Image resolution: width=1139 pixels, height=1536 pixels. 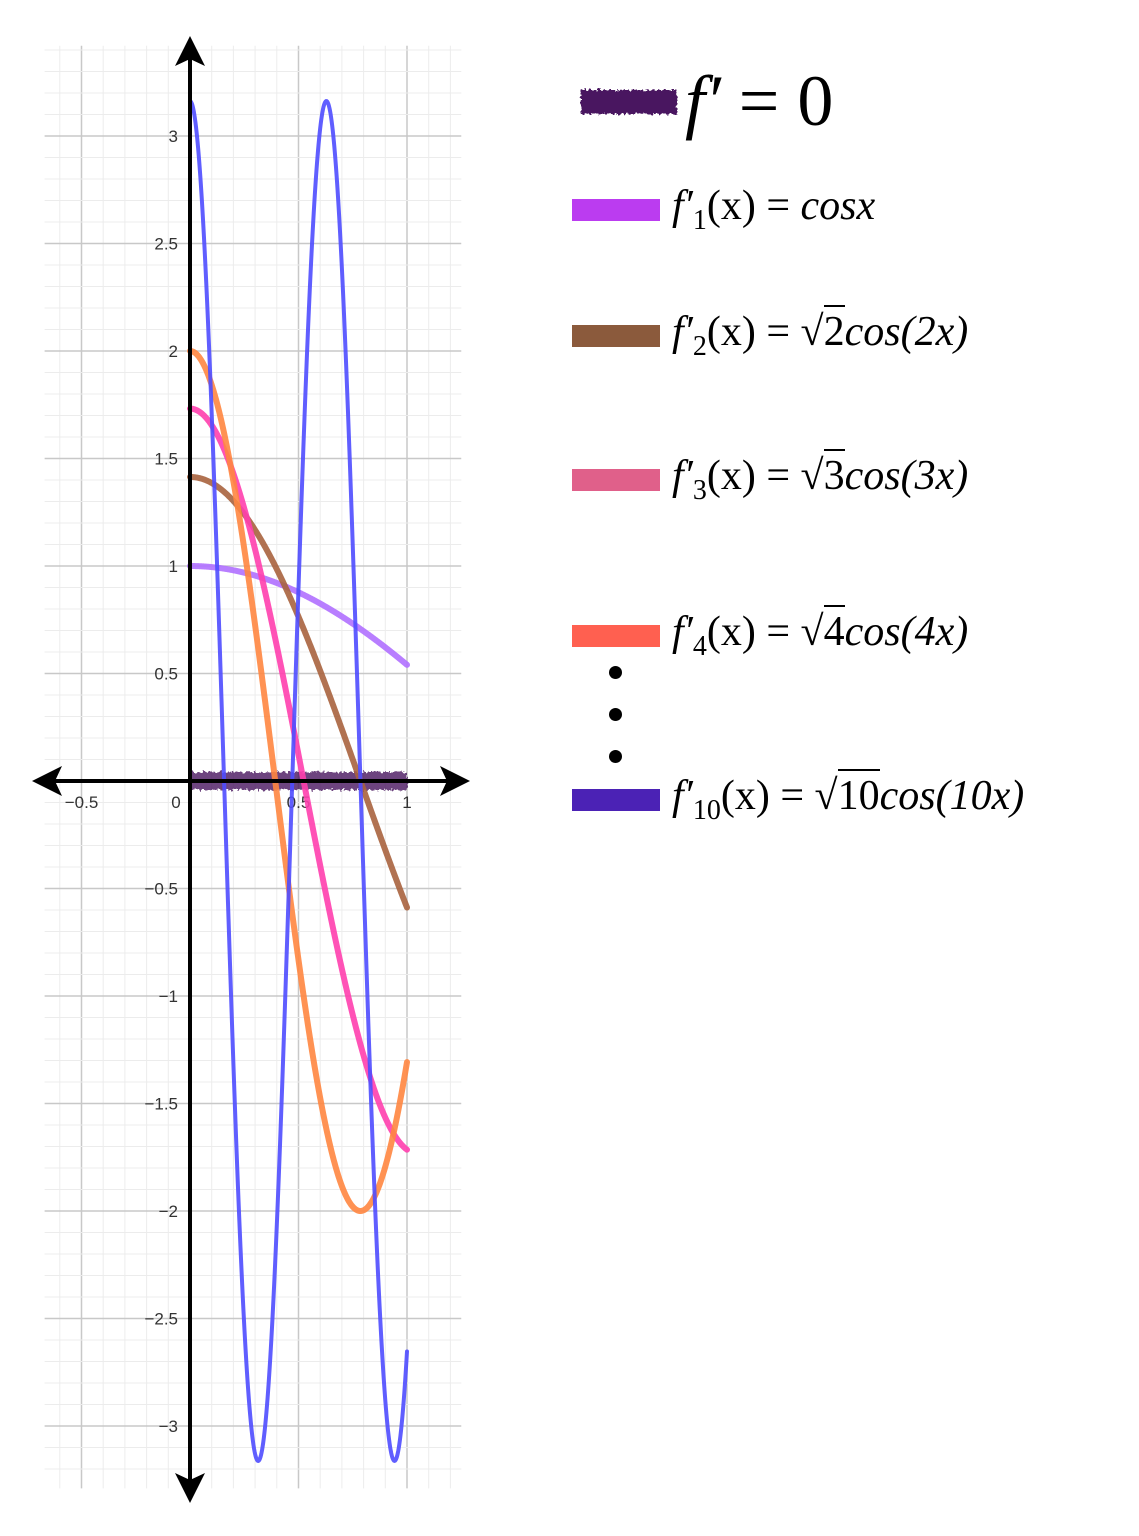 What do you see at coordinates (952, 796) in the screenshot?
I see `legend-rest: cos(10x)` at bounding box center [952, 796].